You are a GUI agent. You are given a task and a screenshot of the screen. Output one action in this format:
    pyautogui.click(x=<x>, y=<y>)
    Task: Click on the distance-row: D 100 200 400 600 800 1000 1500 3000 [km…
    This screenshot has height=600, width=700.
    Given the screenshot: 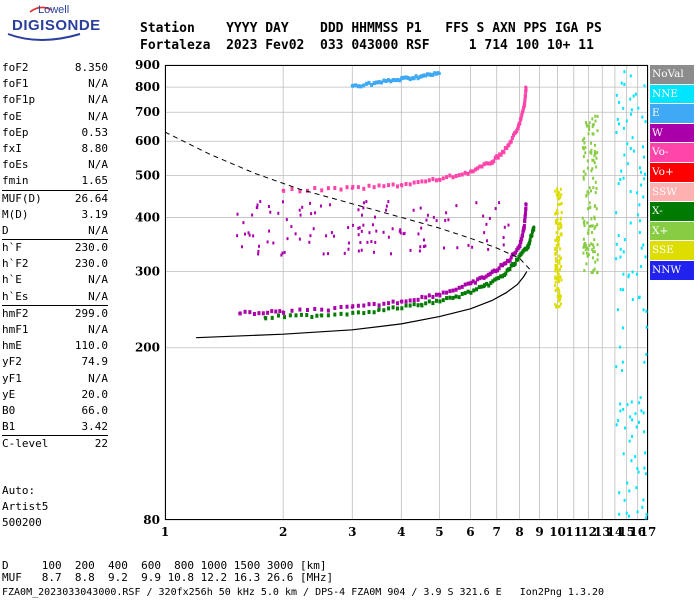 What is the action you would take?
    pyautogui.click(x=164, y=565)
    